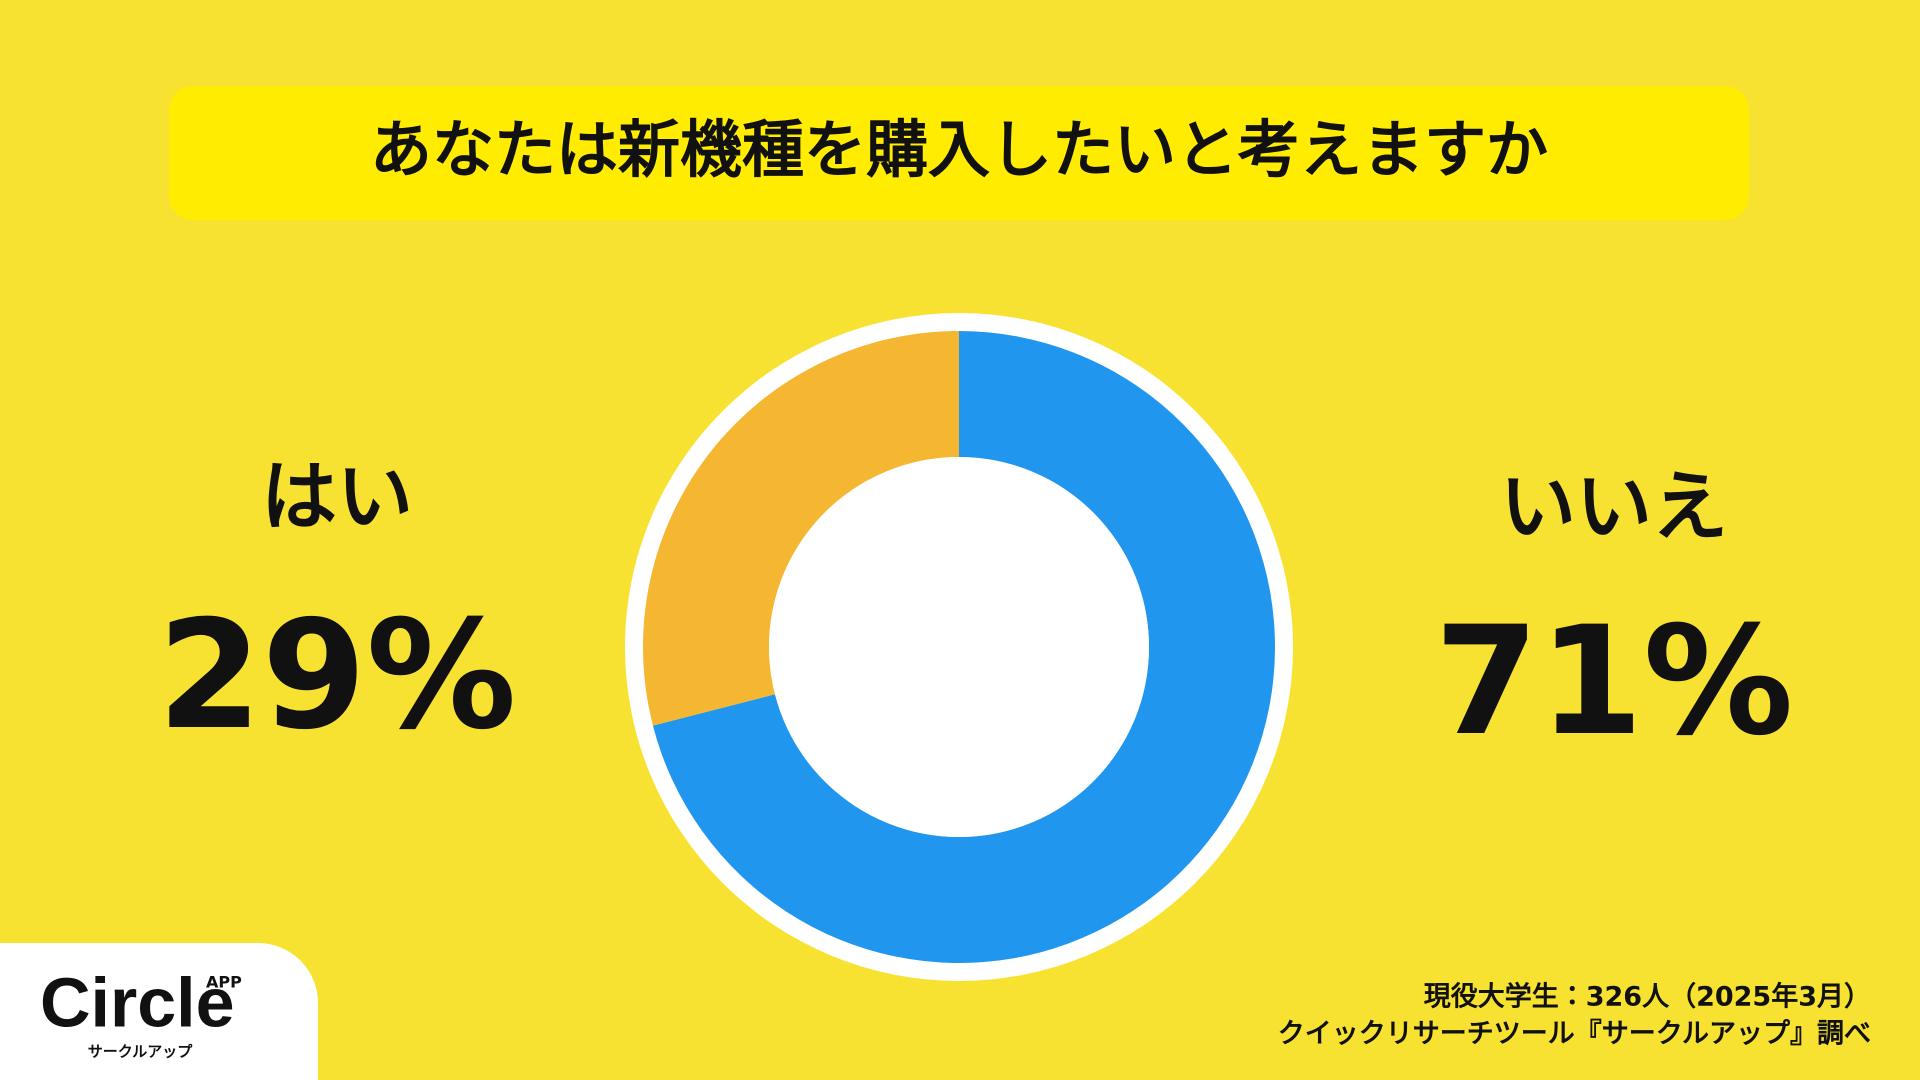  What do you see at coordinates (1614, 506) in the screenshot?
I see `category-label: いいえ` at bounding box center [1614, 506].